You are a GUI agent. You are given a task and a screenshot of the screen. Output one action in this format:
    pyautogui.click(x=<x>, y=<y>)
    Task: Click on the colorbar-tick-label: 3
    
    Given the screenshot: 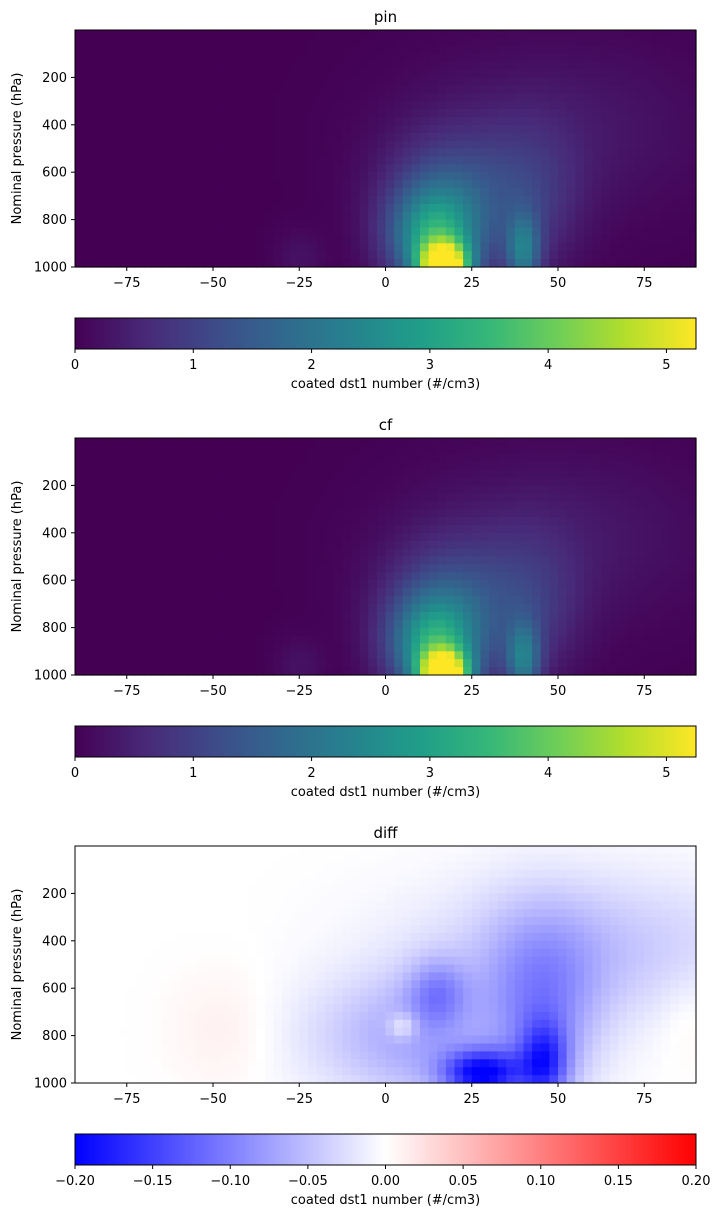 What is the action you would take?
    pyautogui.click(x=430, y=365)
    